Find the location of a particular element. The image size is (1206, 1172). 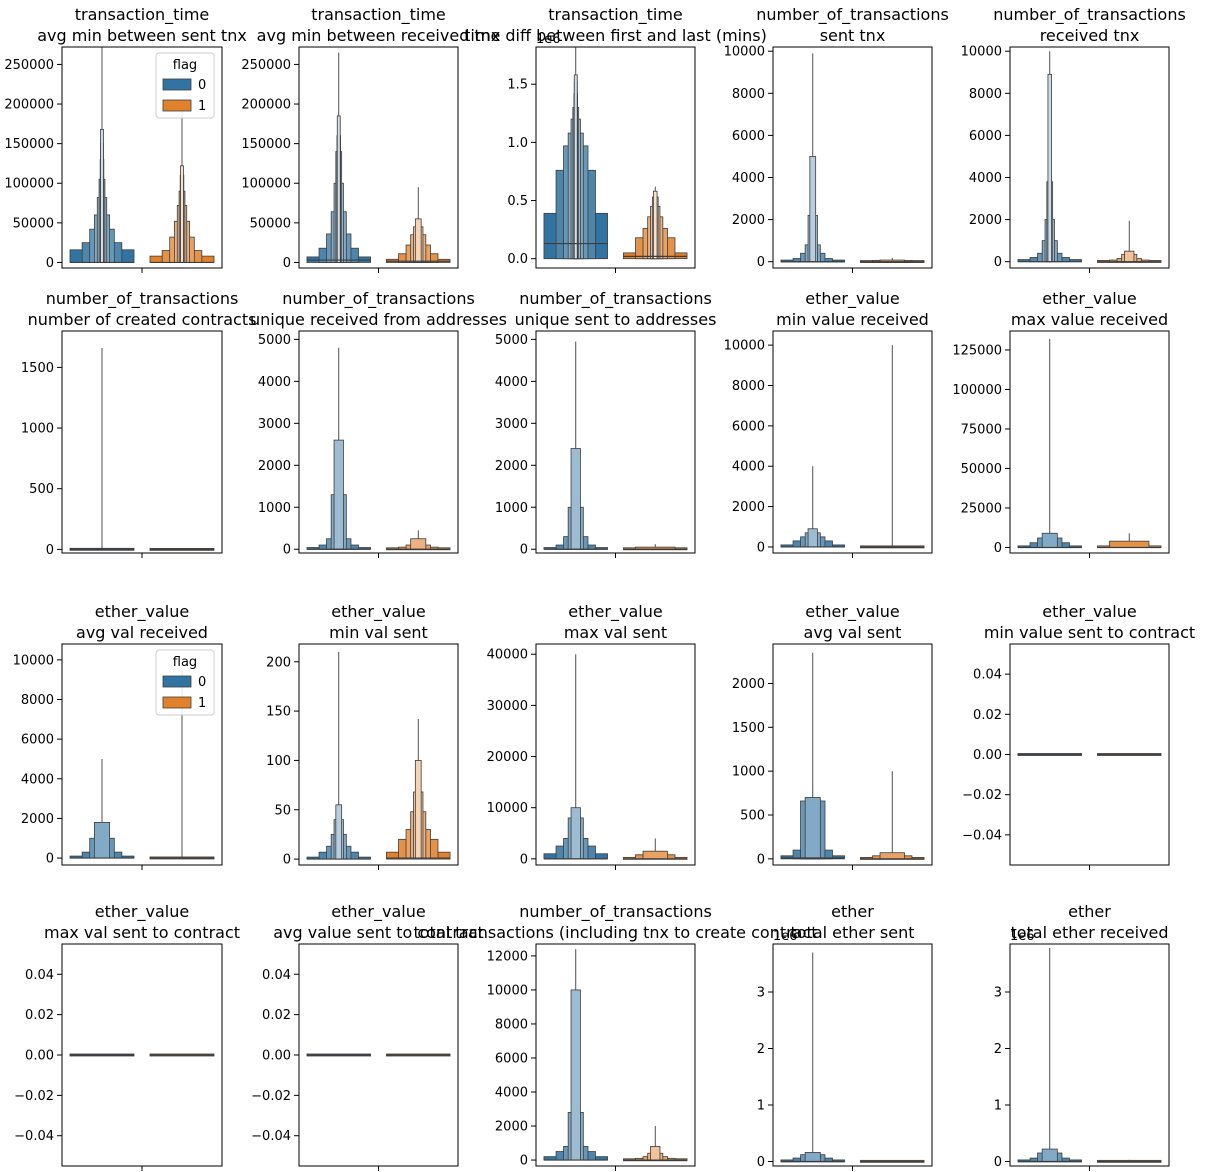

y-tick-label: 50000 is located at coordinates (33, 223).